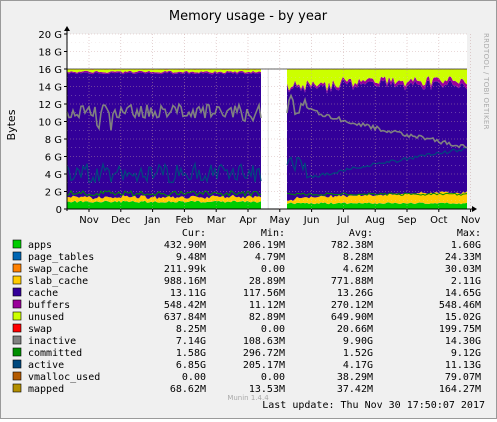  What do you see at coordinates (194, 233) in the screenshot?
I see `legend-column-header: Cur:` at bounding box center [194, 233].